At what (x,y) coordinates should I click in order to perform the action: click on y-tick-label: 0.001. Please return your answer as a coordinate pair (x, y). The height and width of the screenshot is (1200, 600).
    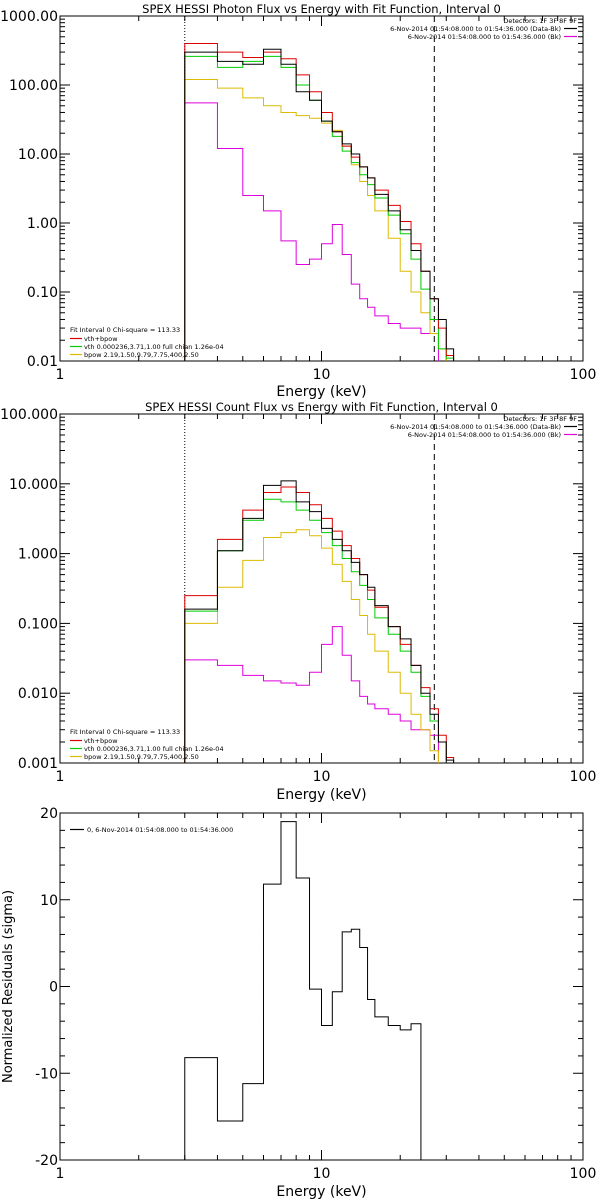
    Looking at the image, I should click on (38, 764).